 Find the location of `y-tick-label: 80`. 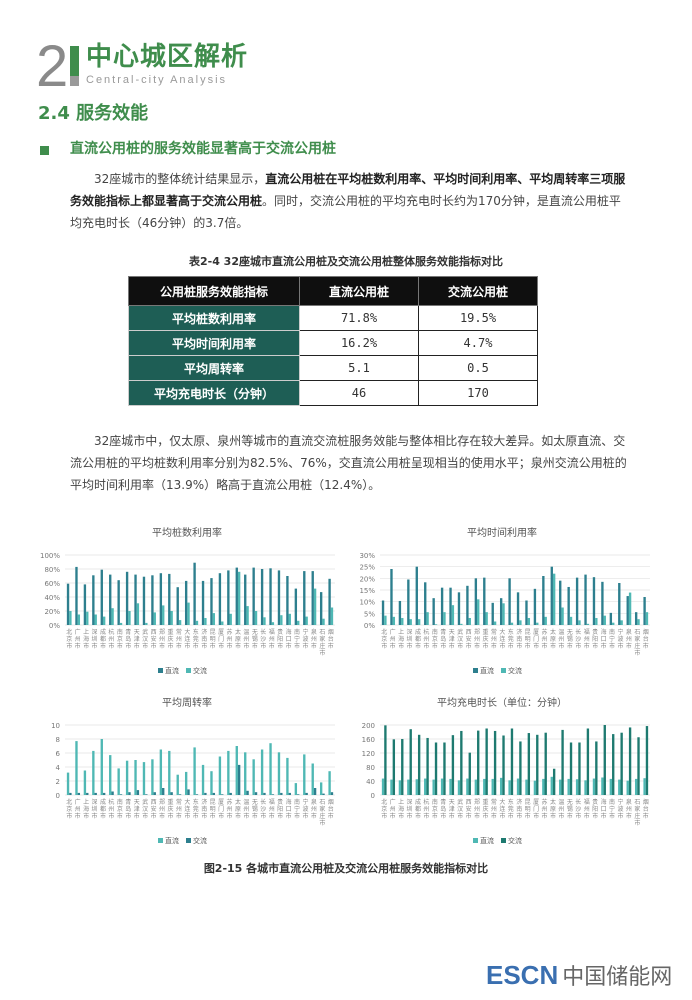

y-tick-label: 80 is located at coordinates (370, 768).